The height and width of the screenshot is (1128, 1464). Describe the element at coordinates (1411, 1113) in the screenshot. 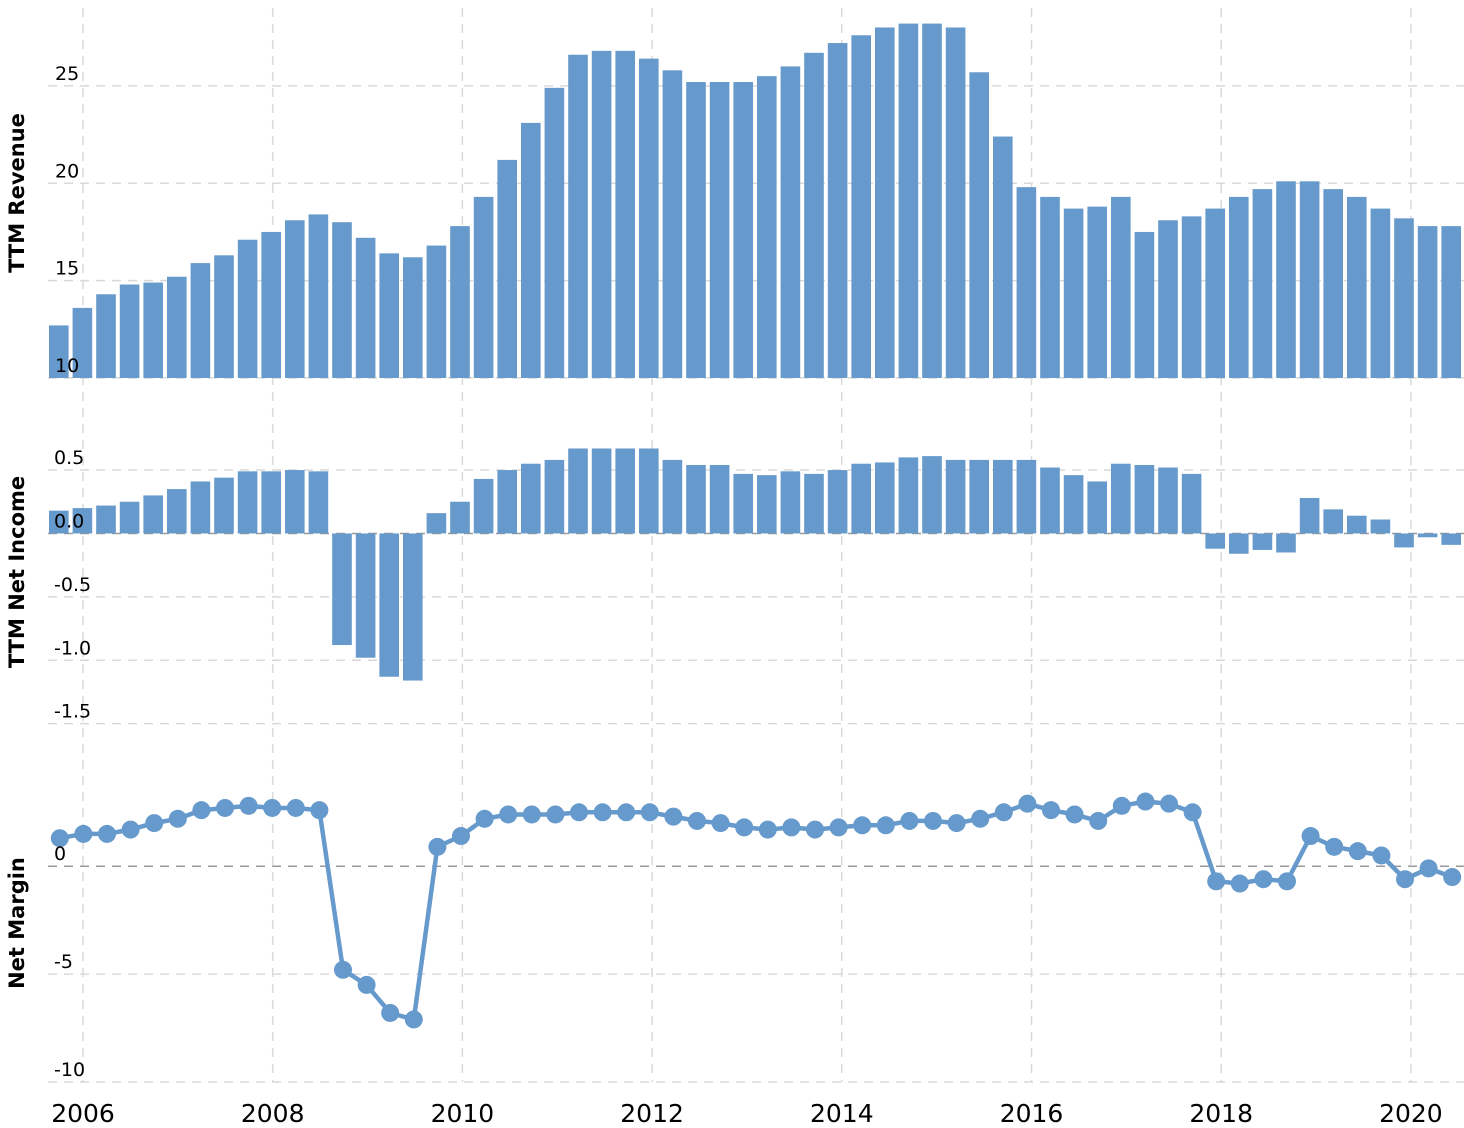

I see `x-tick-label: 2020` at that location.